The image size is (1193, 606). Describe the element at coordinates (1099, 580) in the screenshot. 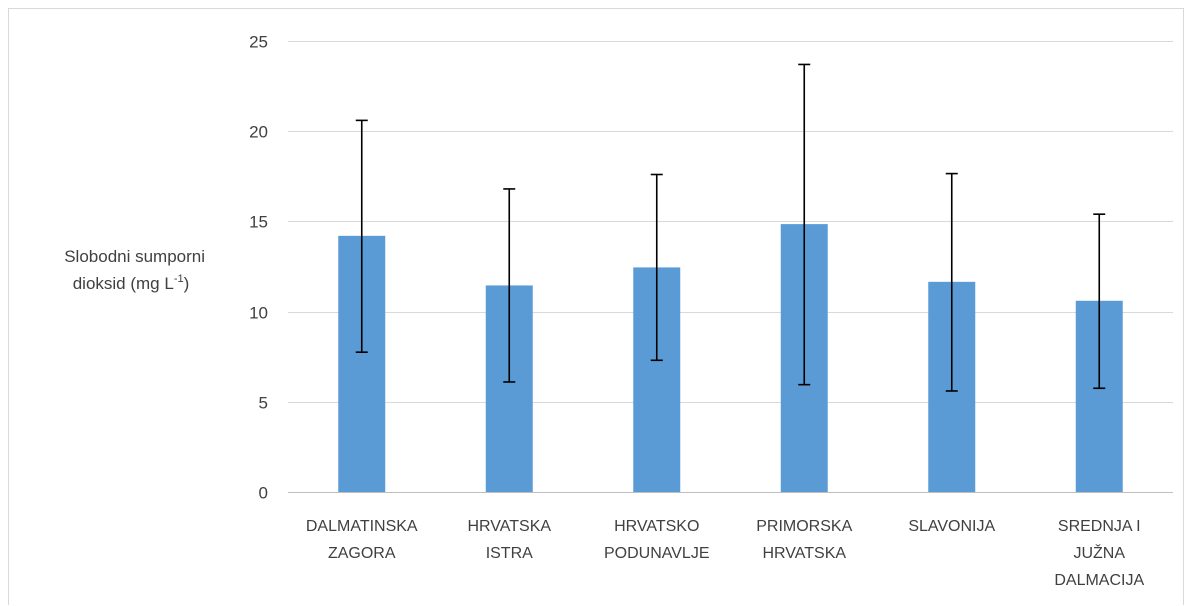

I see `category-label-line: DALMACIJA` at that location.